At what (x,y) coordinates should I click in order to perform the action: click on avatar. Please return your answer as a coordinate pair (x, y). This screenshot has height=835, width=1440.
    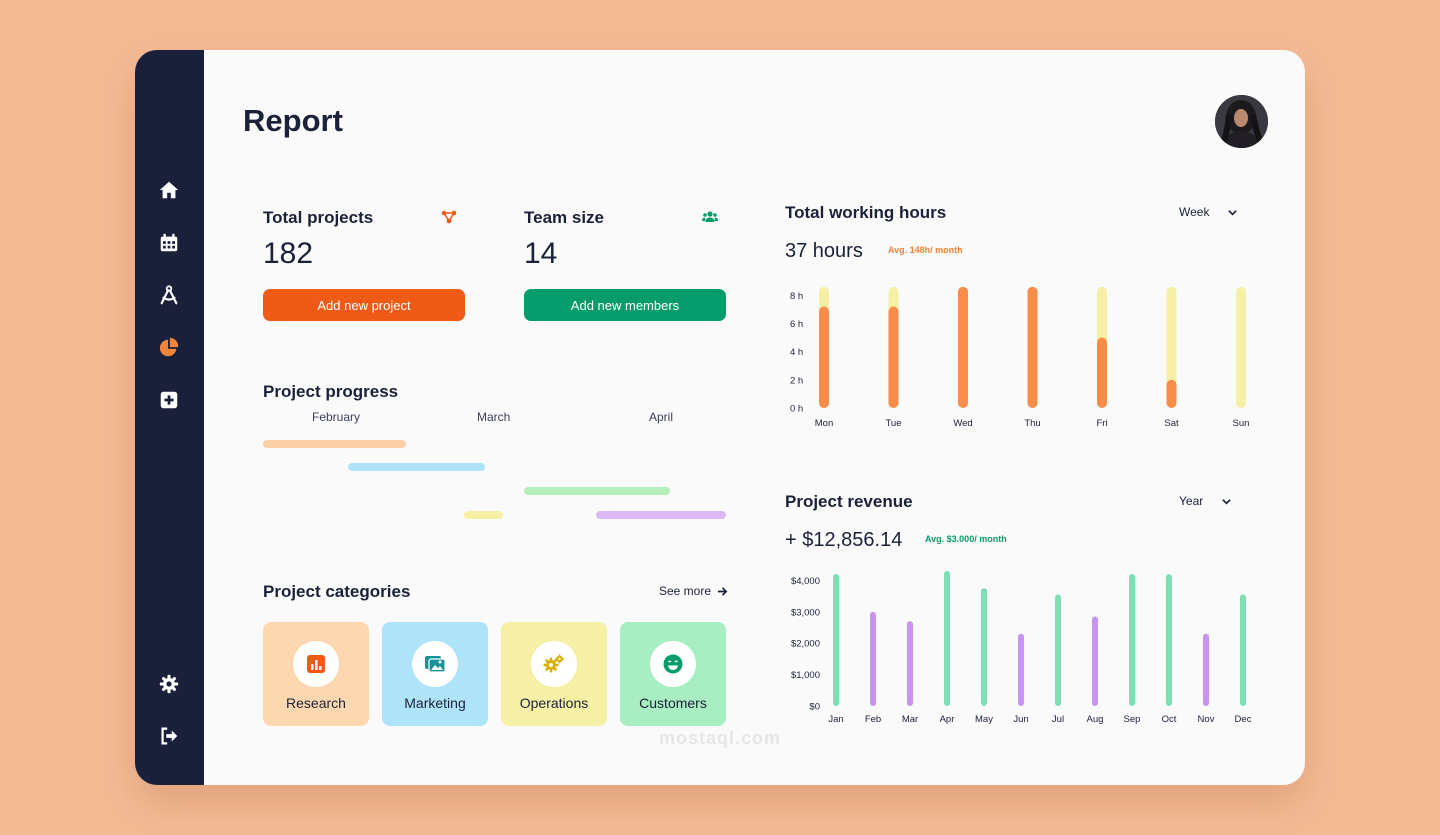
    Looking at the image, I should click on (1241, 121).